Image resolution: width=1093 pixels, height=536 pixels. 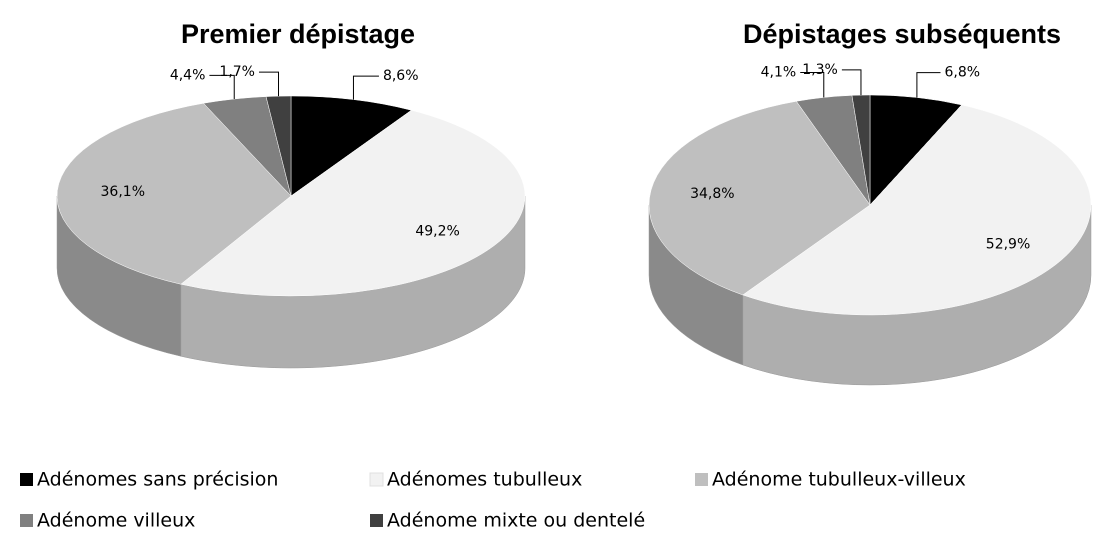 What do you see at coordinates (820, 70) in the screenshot?
I see `value-label: 1,3%` at bounding box center [820, 70].